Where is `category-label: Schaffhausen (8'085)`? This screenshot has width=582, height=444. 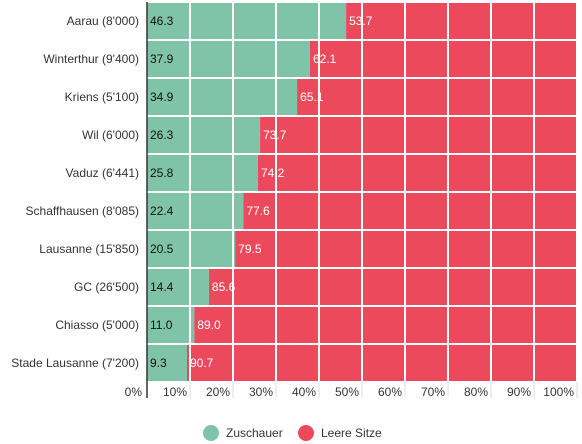
category-label: Schaffhausen (8'085) is located at coordinates (82, 211).